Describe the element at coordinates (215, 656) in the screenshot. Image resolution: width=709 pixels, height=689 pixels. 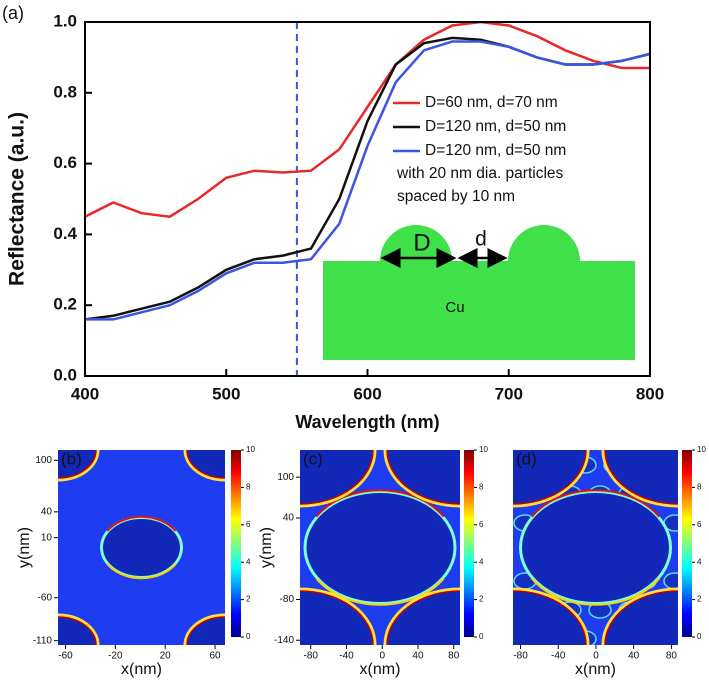
I see `x-tick-label: 60` at that location.